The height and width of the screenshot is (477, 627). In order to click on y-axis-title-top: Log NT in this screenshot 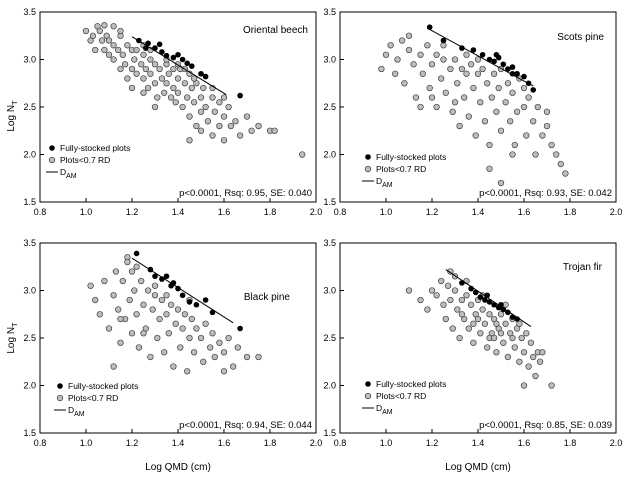, I will do `click(12, 116)`.